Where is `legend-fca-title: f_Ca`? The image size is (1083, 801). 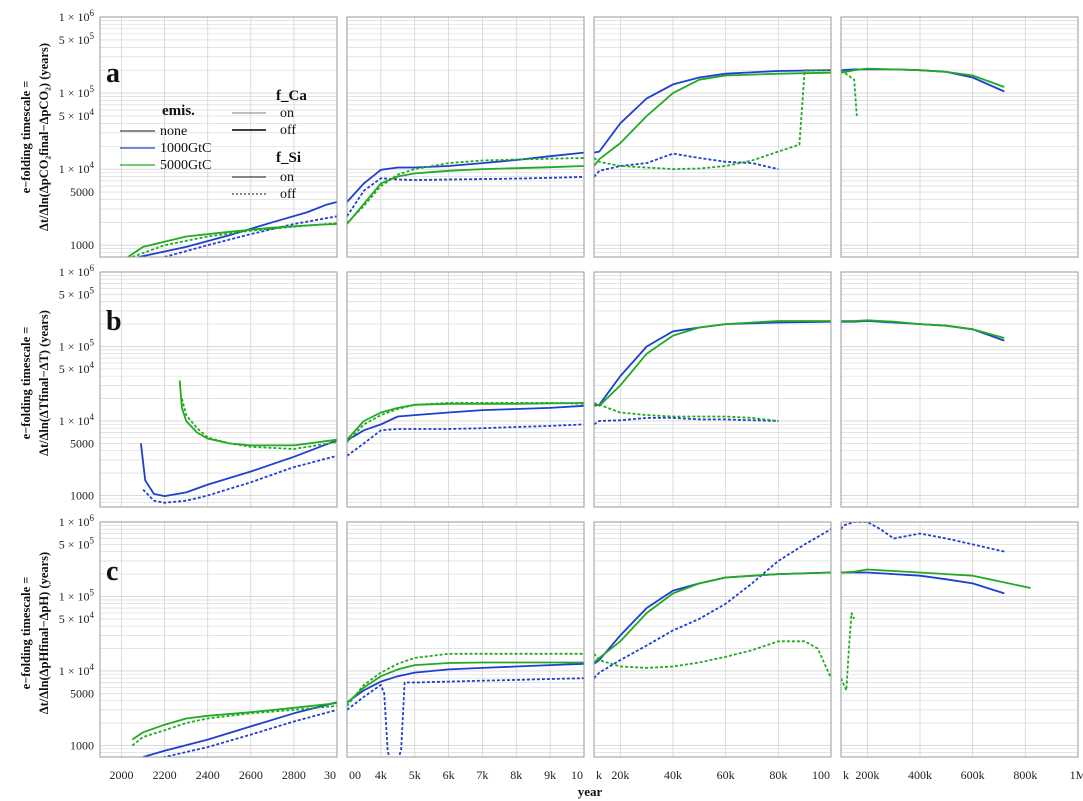
legend-fca-title: f_Ca is located at coordinates (291, 96).